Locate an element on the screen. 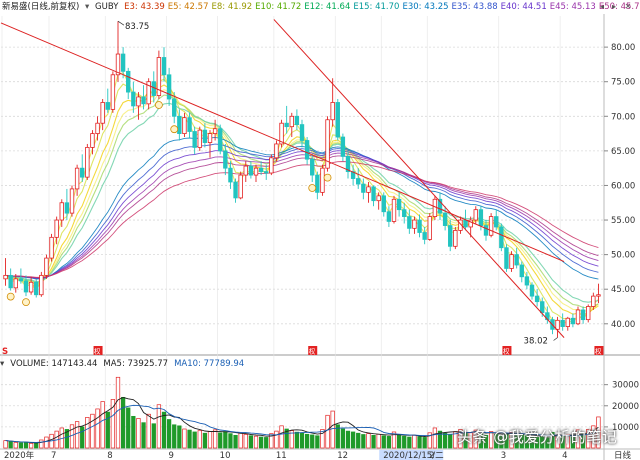  volume-bars is located at coordinates (302, 412).